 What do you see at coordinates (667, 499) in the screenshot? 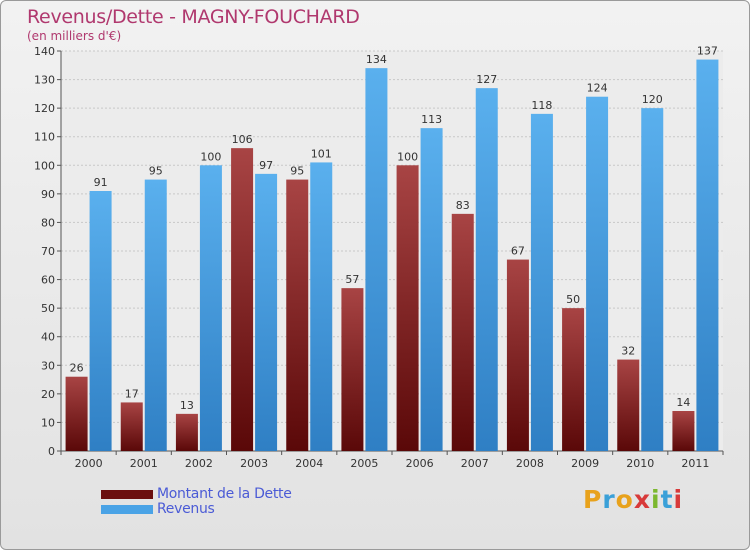
I see `logo-letter: t` at bounding box center [667, 499].